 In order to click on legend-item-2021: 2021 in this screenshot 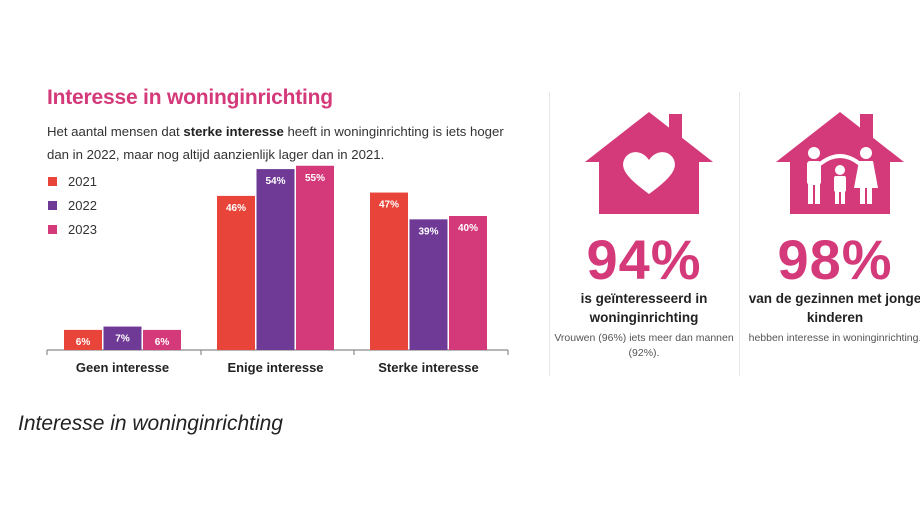, I will do `click(72, 181)`.